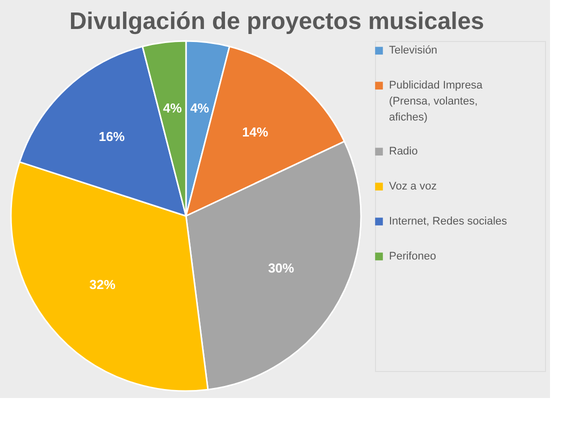  What do you see at coordinates (102, 284) in the screenshot?
I see `data-label: 32%` at bounding box center [102, 284].